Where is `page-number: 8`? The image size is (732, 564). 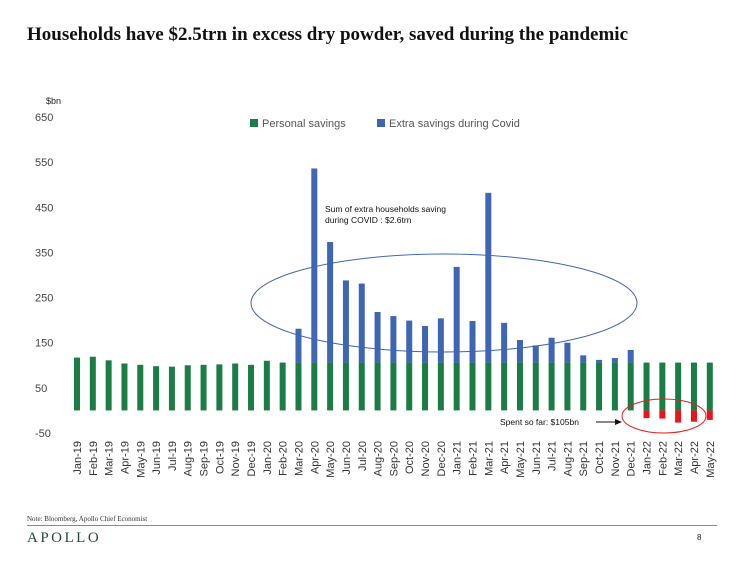 page-number: 8 is located at coordinates (699, 537).